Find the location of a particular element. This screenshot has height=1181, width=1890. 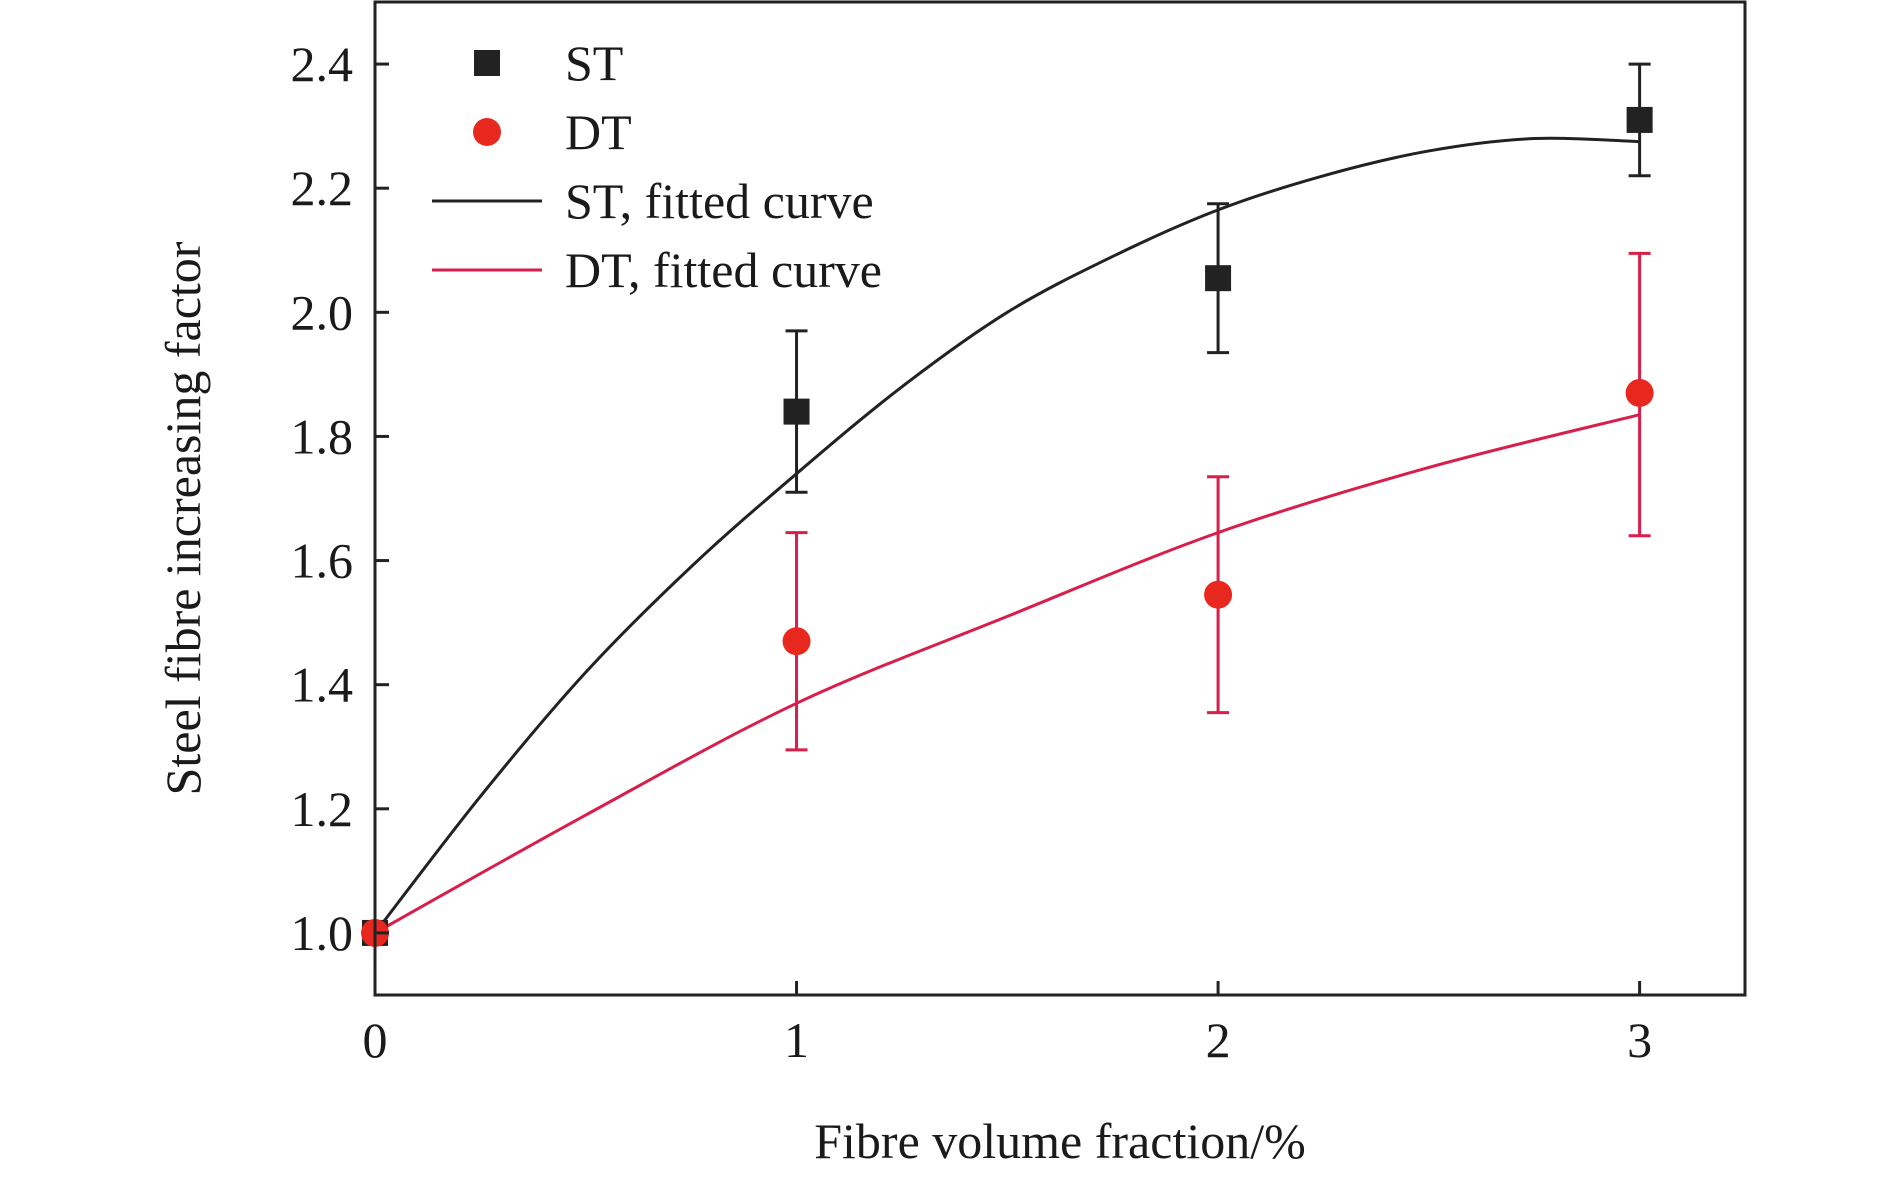

legend-st-fitted-curve-label: ST, fitted curve is located at coordinates (719, 201).